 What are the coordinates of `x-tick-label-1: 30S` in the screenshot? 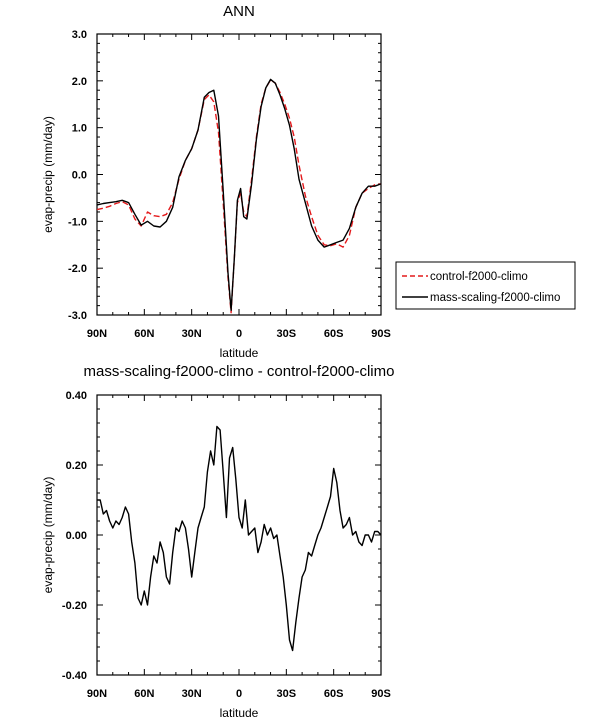 It's located at (287, 694).